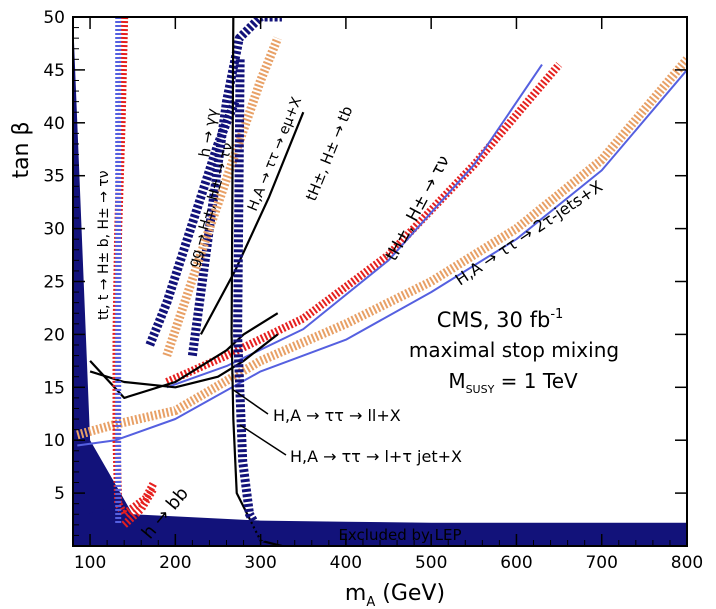  I want to click on x-tick-label-400: 400, so click(346, 563).